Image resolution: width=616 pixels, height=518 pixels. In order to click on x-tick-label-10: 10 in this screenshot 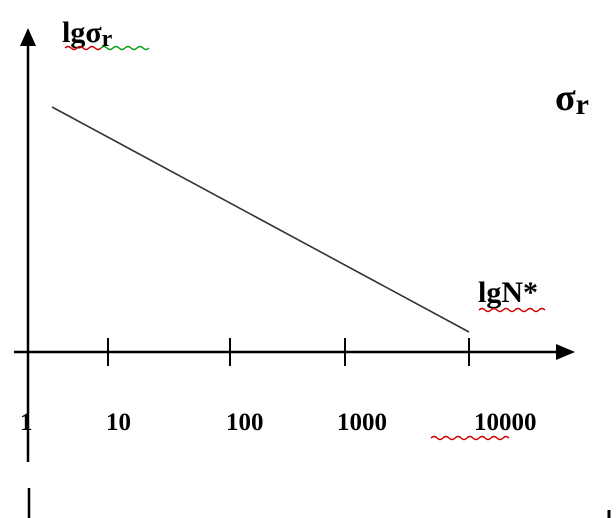, I will do `click(118, 422)`.